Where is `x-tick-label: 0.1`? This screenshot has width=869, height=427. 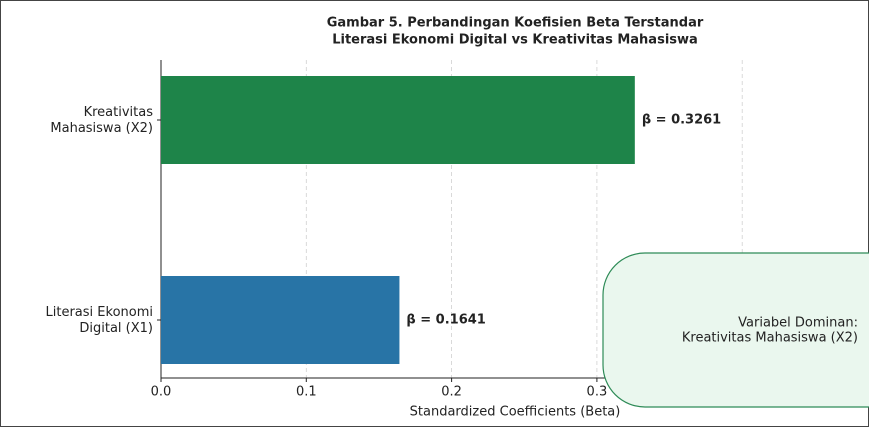 x-tick-label: 0.1 is located at coordinates (306, 392).